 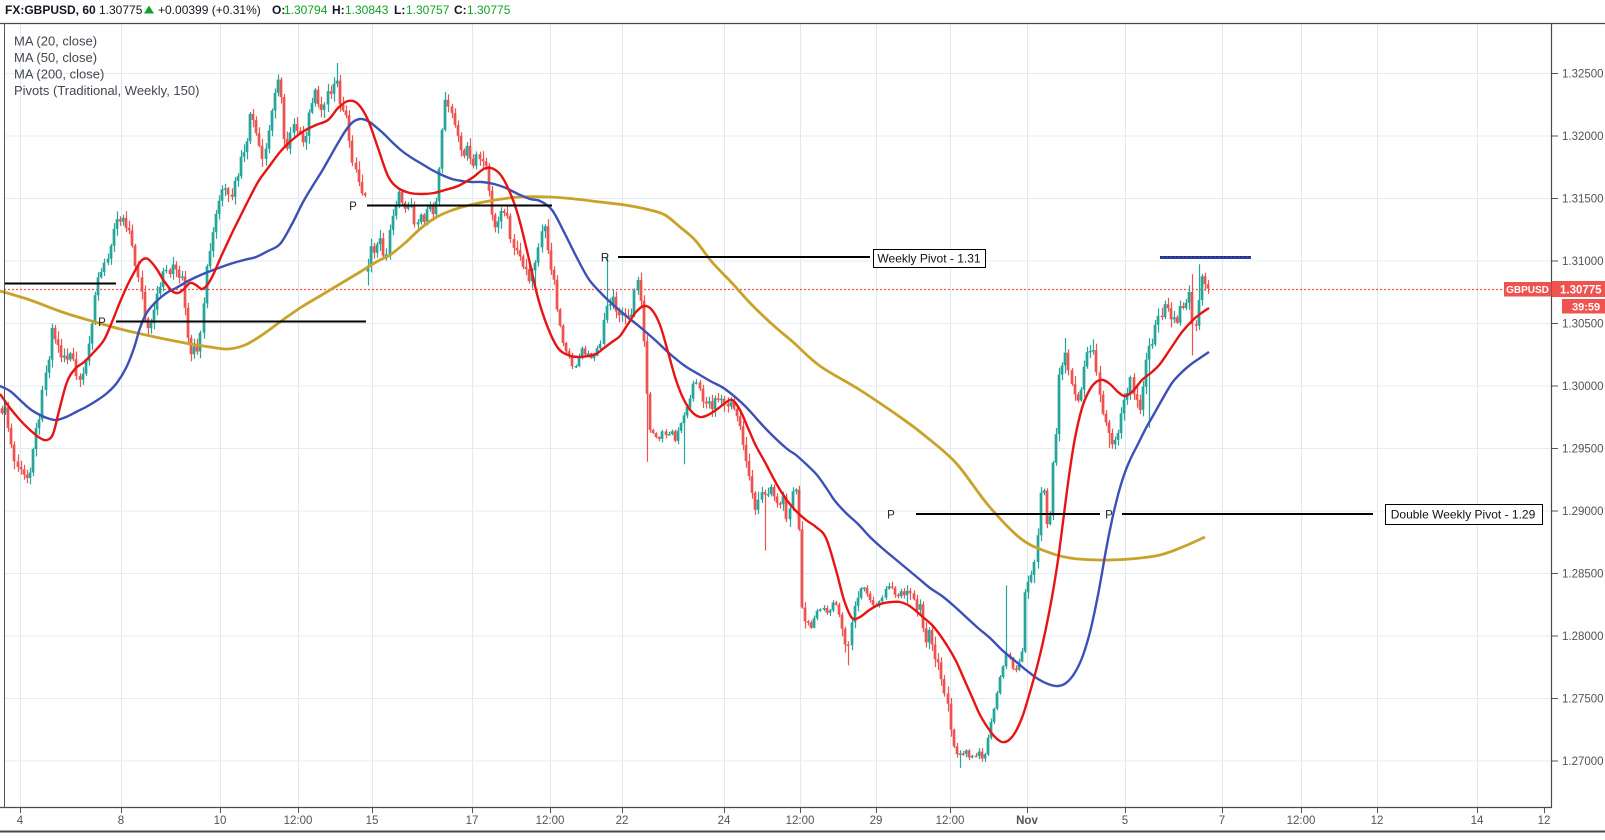 What do you see at coordinates (1583, 637) in the screenshot?
I see `svg-text: 1.28000` at bounding box center [1583, 637].